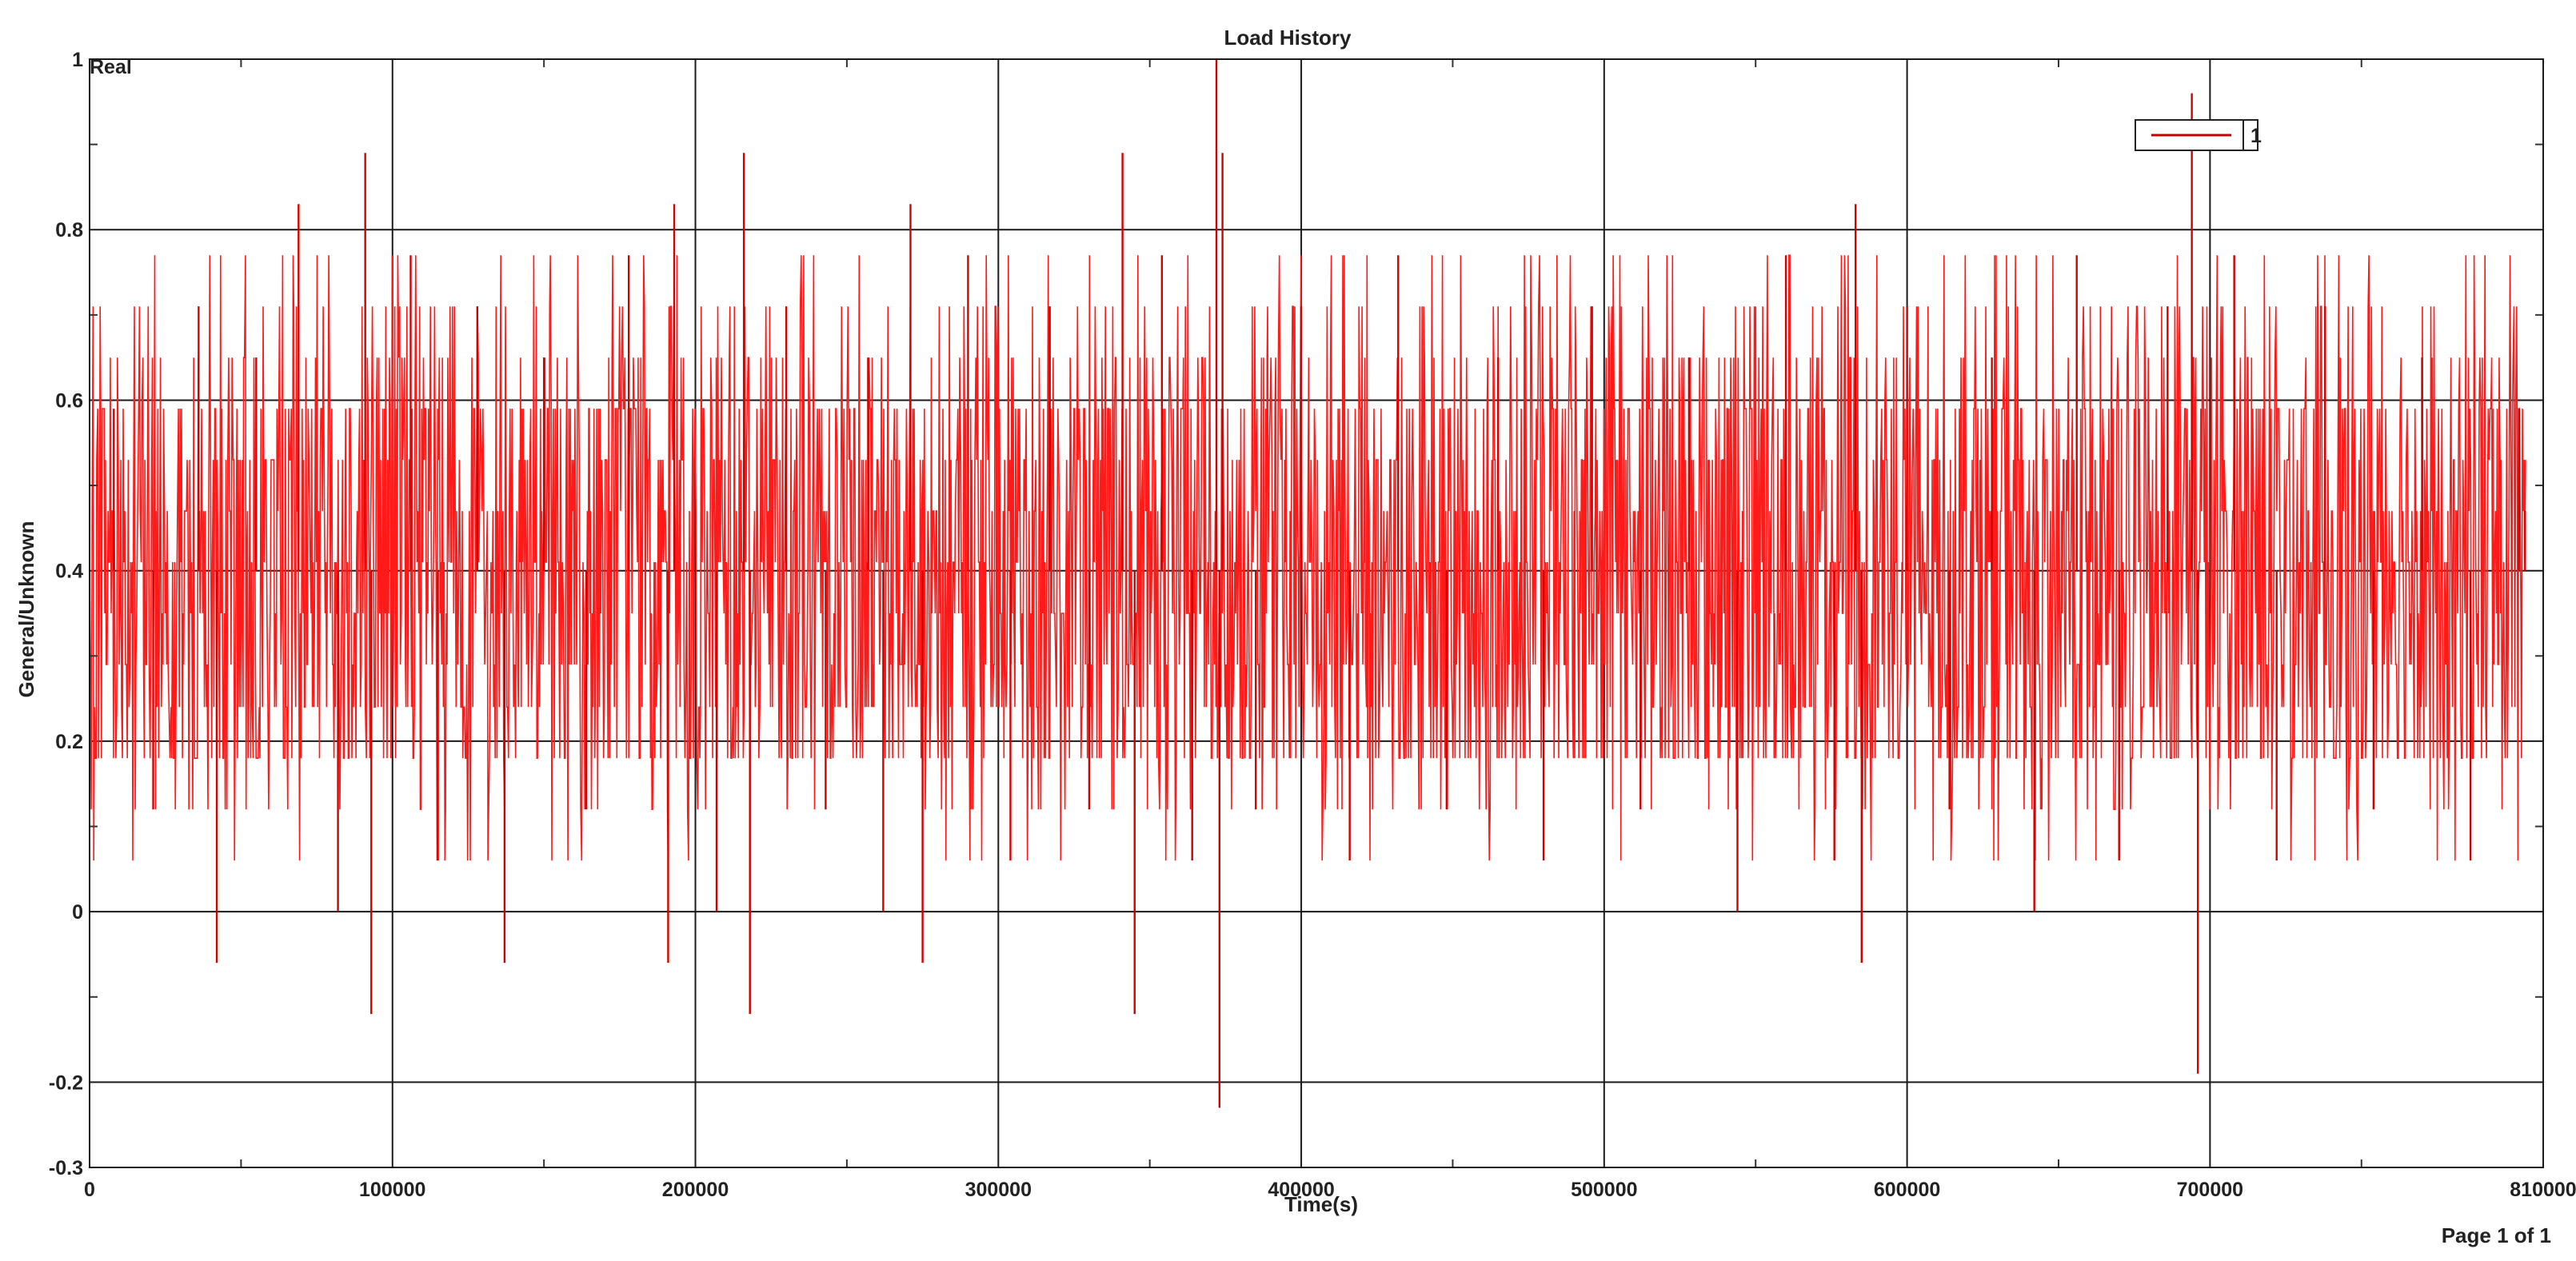  I want to click on x-tick-label: 810000, so click(2543, 1190).